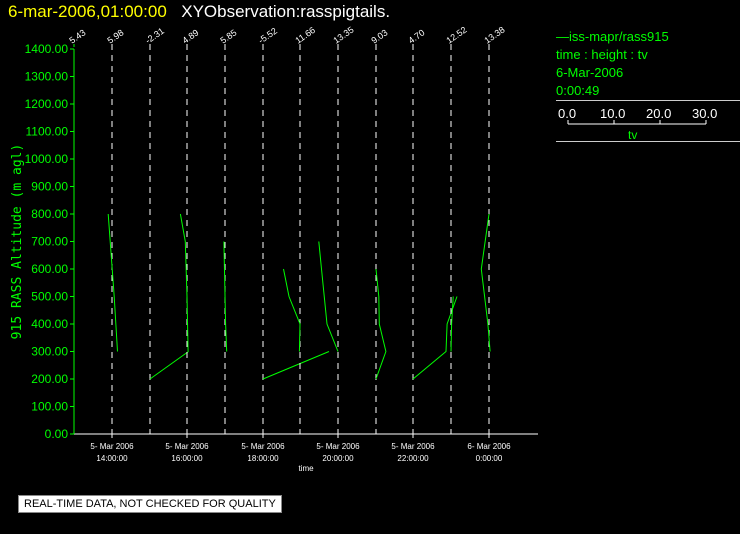 This screenshot has width=740, height=534. What do you see at coordinates (659, 113) in the screenshot?
I see `tv-scale-label-2: 20.0` at bounding box center [659, 113].